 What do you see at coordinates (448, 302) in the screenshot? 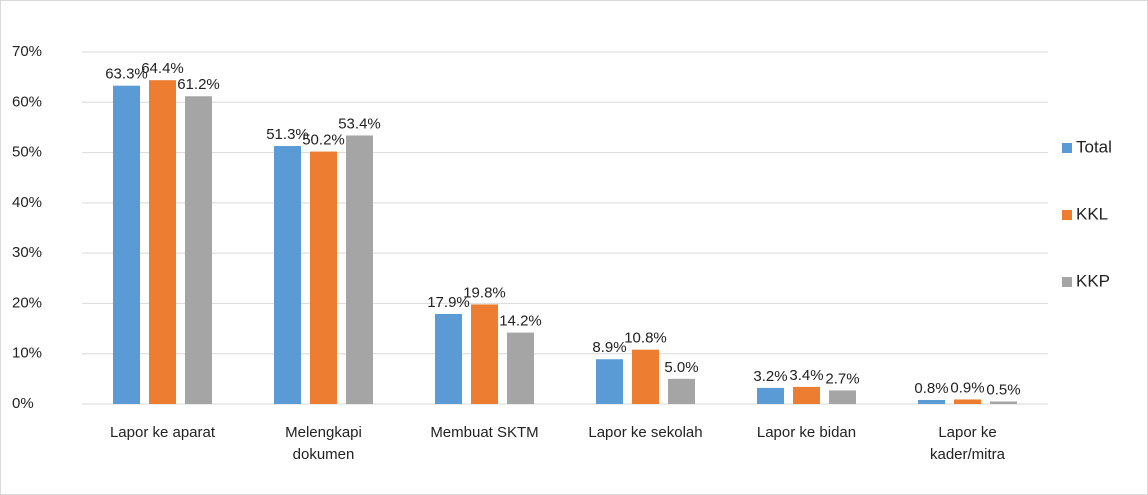
I see `value-label: 17.9%` at bounding box center [448, 302].